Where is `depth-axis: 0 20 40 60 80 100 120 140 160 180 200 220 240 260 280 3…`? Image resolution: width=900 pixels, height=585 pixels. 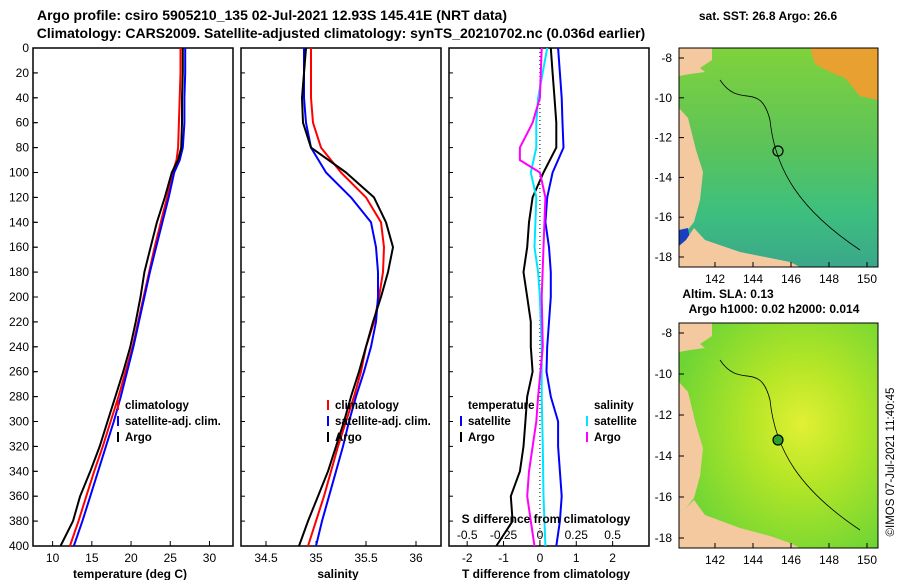 depth-axis: 0 20 40 60 80 100 120 140 160 180 200 220 240 260 280 3… is located at coordinates (23, 297).